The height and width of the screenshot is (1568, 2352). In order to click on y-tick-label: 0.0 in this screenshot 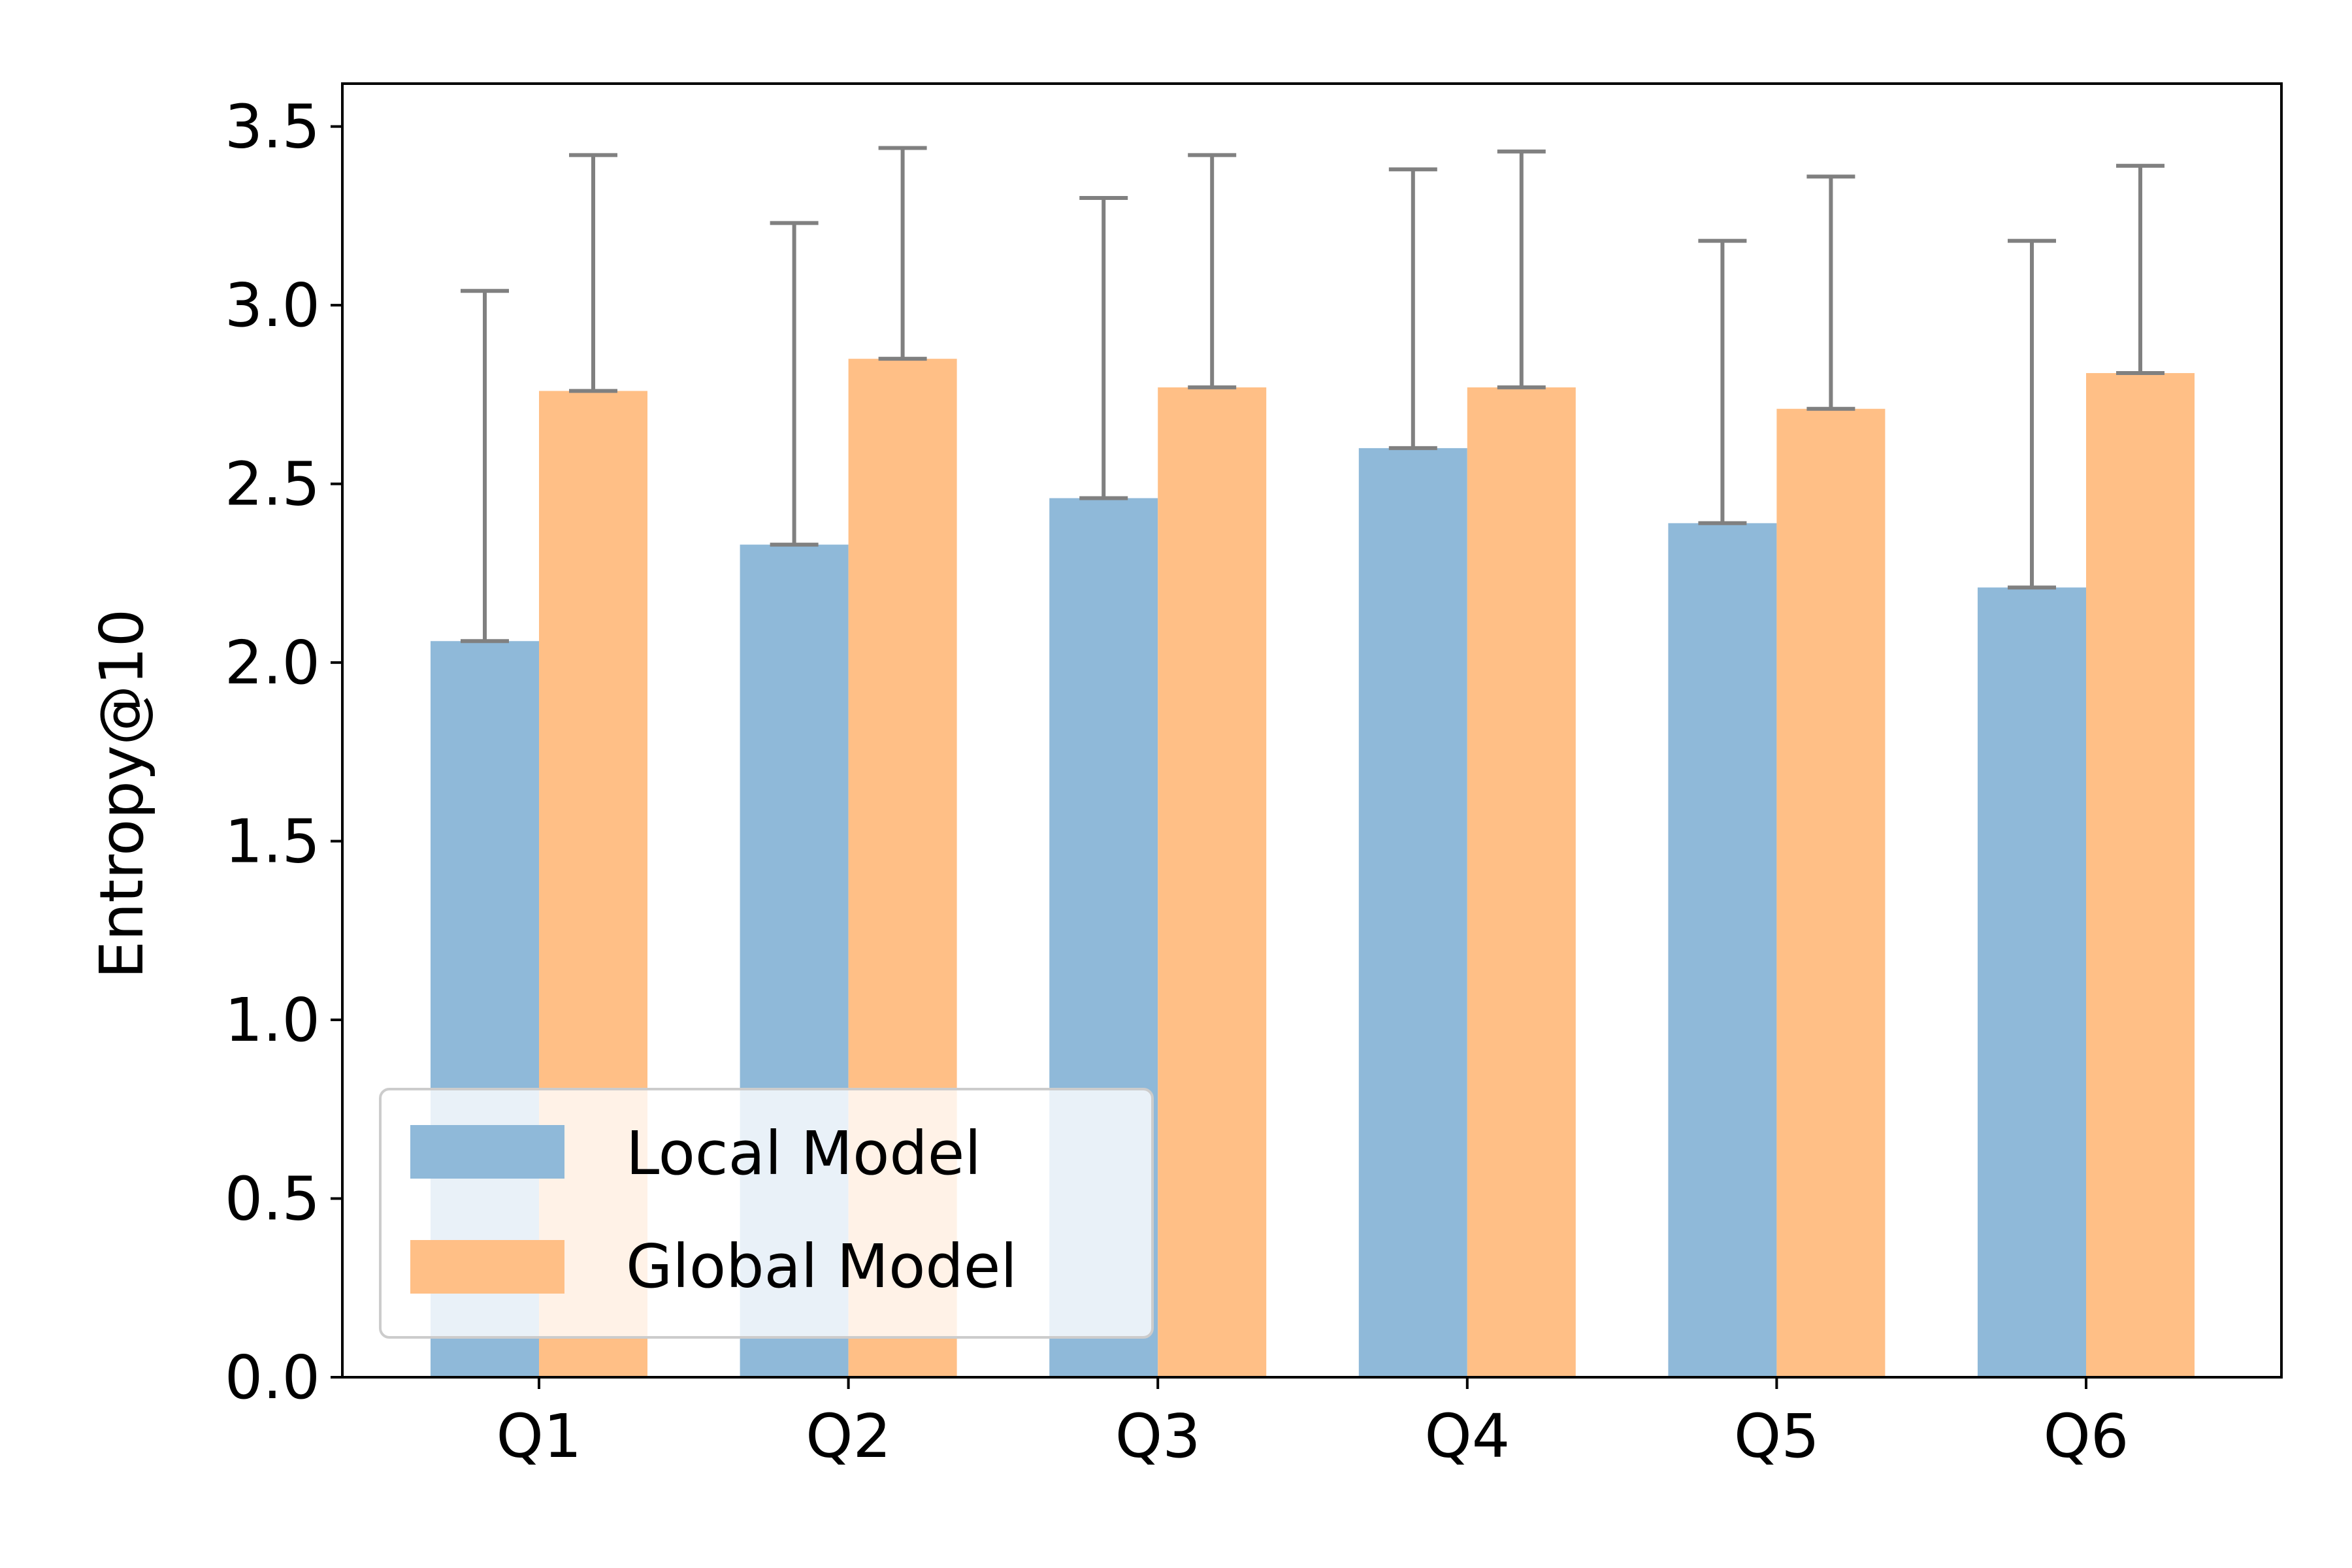, I will do `click(272, 1378)`.